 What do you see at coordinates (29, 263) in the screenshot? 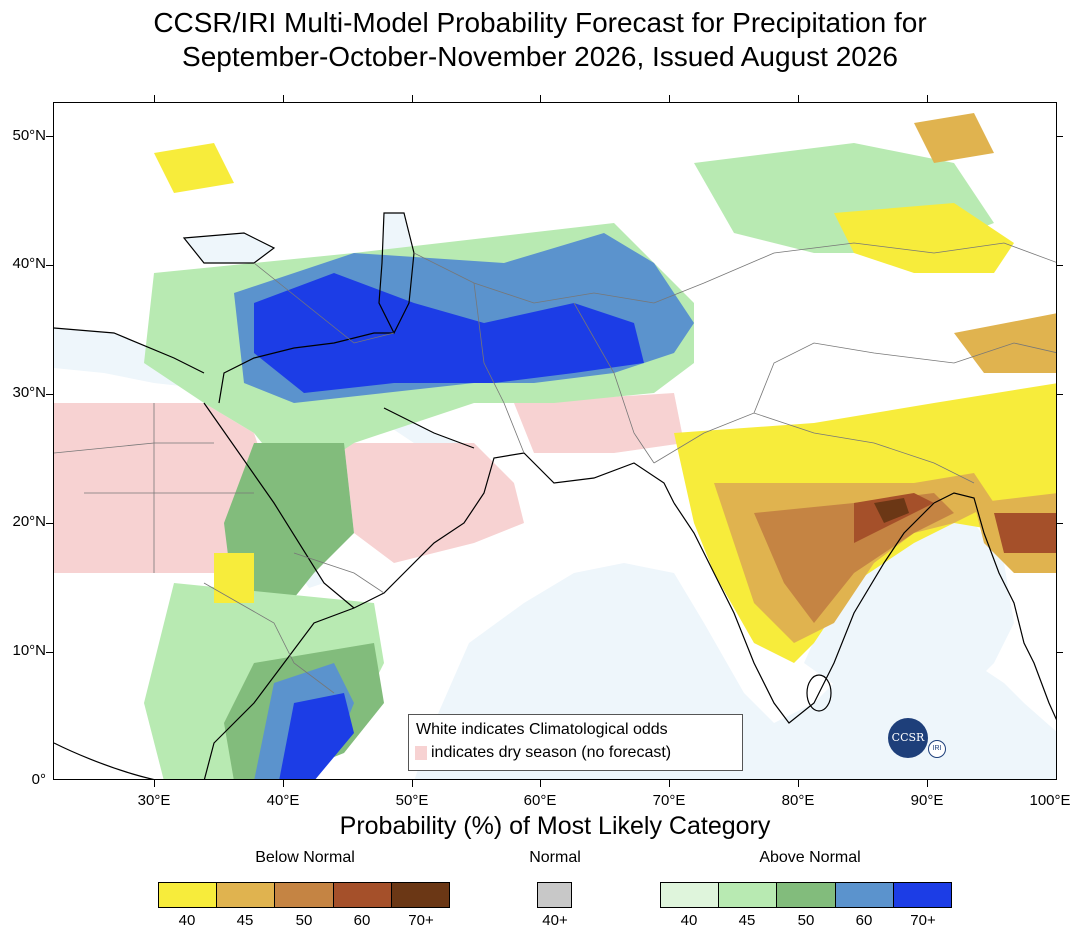
I see `latitude-label-40n: 40°N` at bounding box center [29, 263].